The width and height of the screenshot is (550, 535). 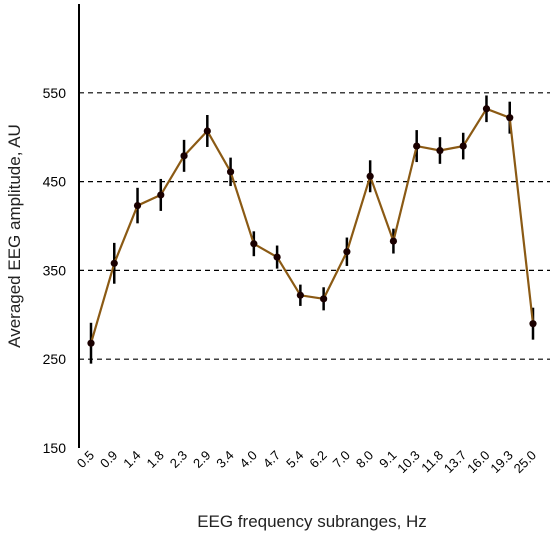 What do you see at coordinates (55, 93) in the screenshot?
I see `y-tick-label: 550` at bounding box center [55, 93].